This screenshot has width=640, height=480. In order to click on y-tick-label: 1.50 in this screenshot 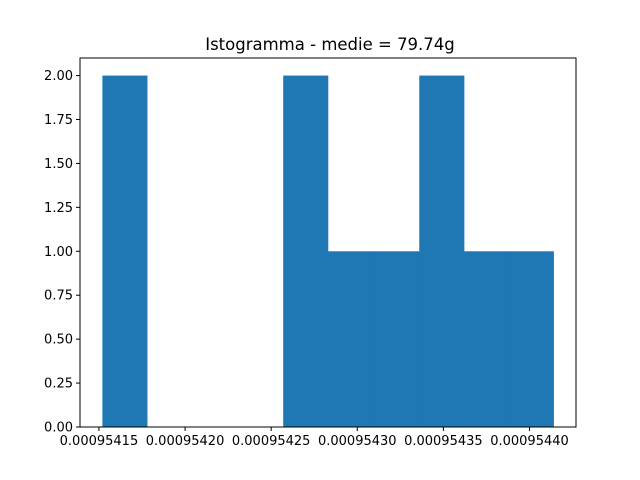, I will do `click(58, 164)`.